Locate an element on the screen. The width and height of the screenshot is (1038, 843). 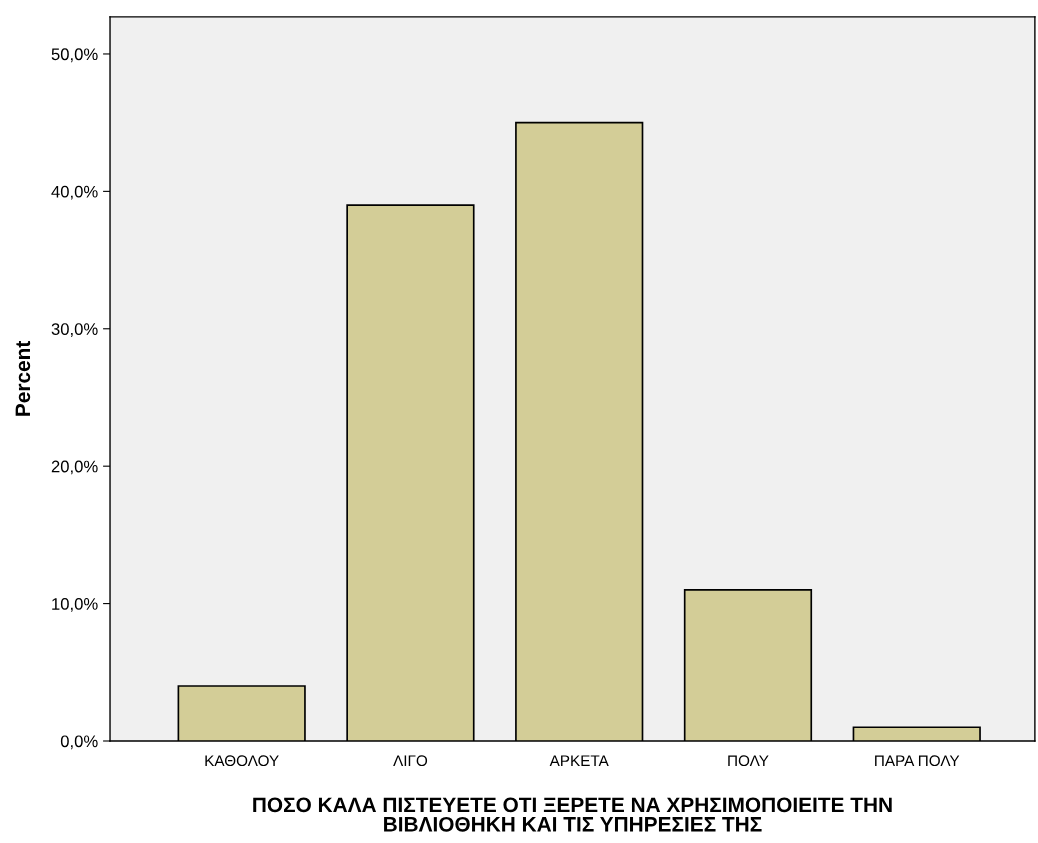
y-tick-label: 50,0% is located at coordinates (74, 55).